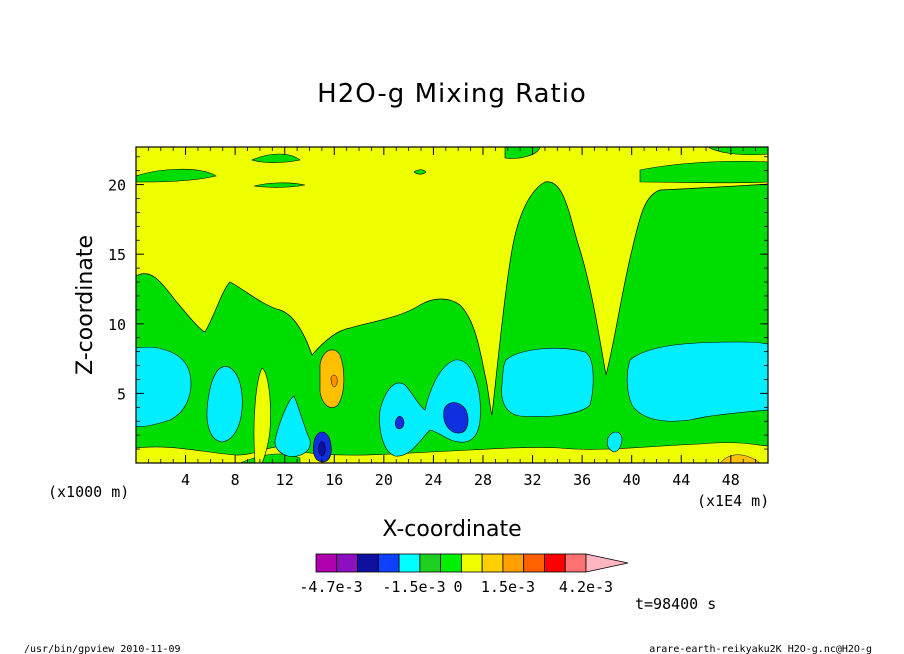  I want to click on colorbar-label: 4.2e-3, so click(586, 587).